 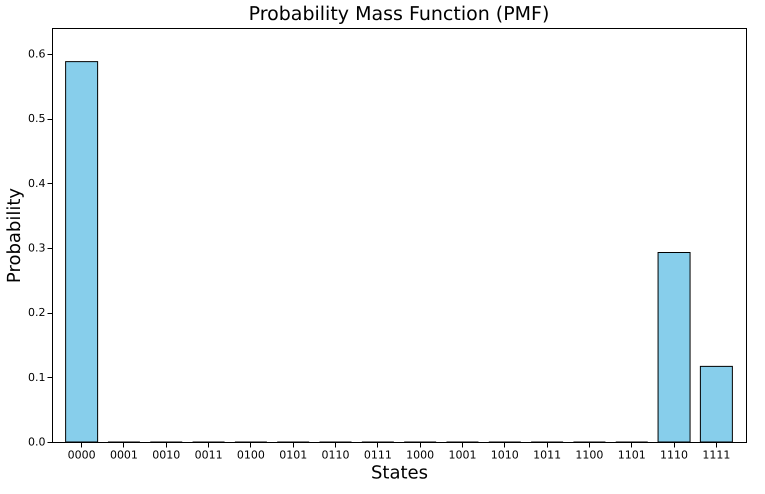 I want to click on y-tick-label: 0.0, so click(x=37, y=442).